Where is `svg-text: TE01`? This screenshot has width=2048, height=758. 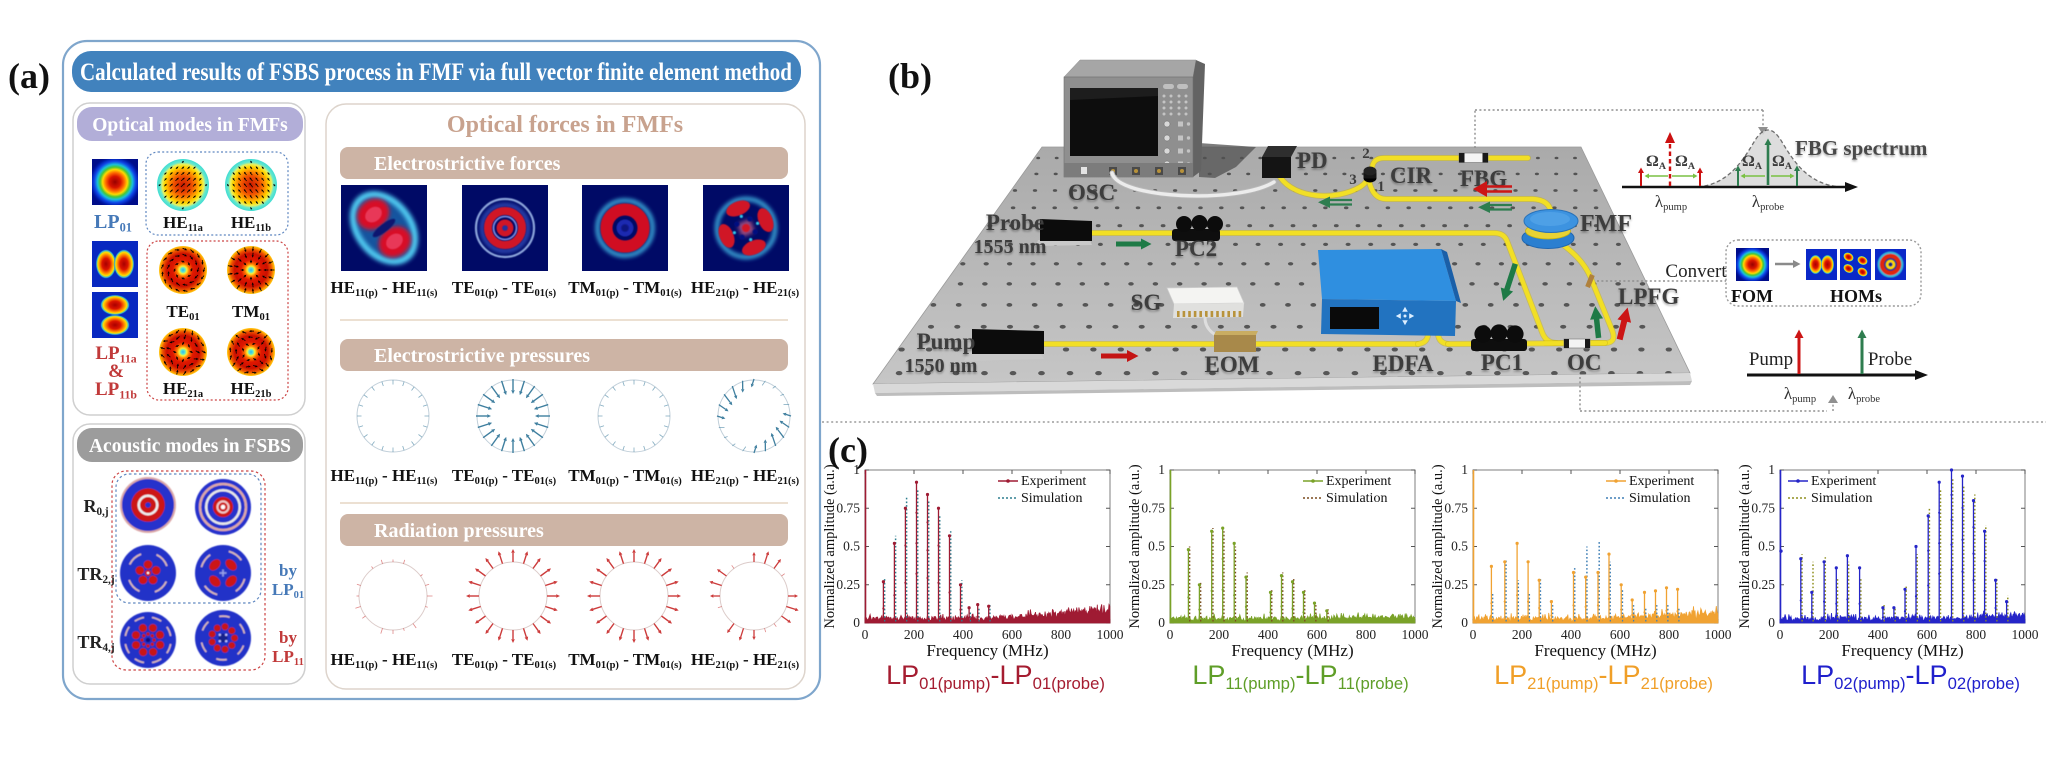
svg-text: TE01 is located at coordinates (182, 312).